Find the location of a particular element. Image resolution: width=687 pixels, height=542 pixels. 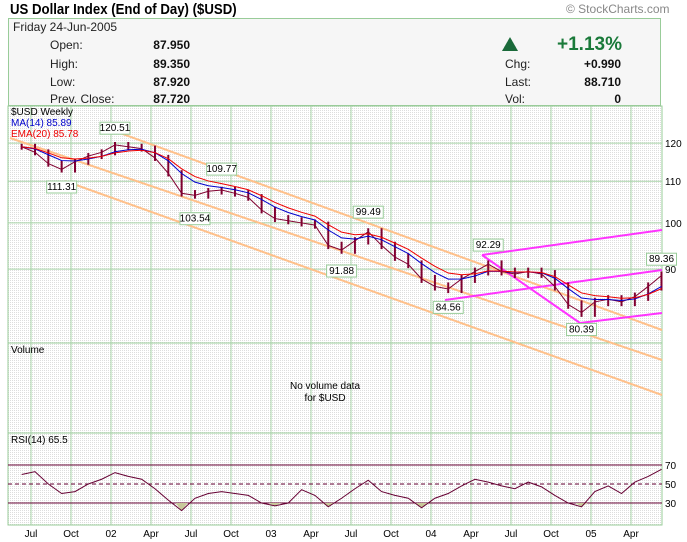

change-label: Chg: is located at coordinates (518, 64).